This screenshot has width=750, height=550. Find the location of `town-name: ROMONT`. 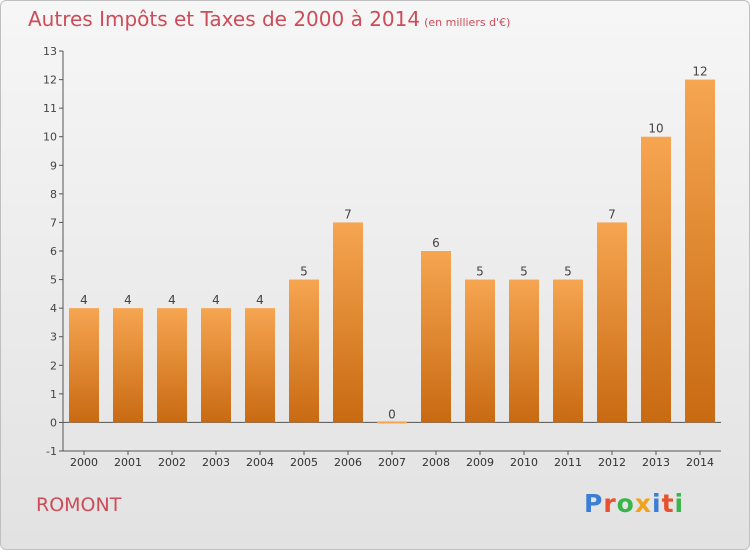

town-name: ROMONT is located at coordinates (79, 505).